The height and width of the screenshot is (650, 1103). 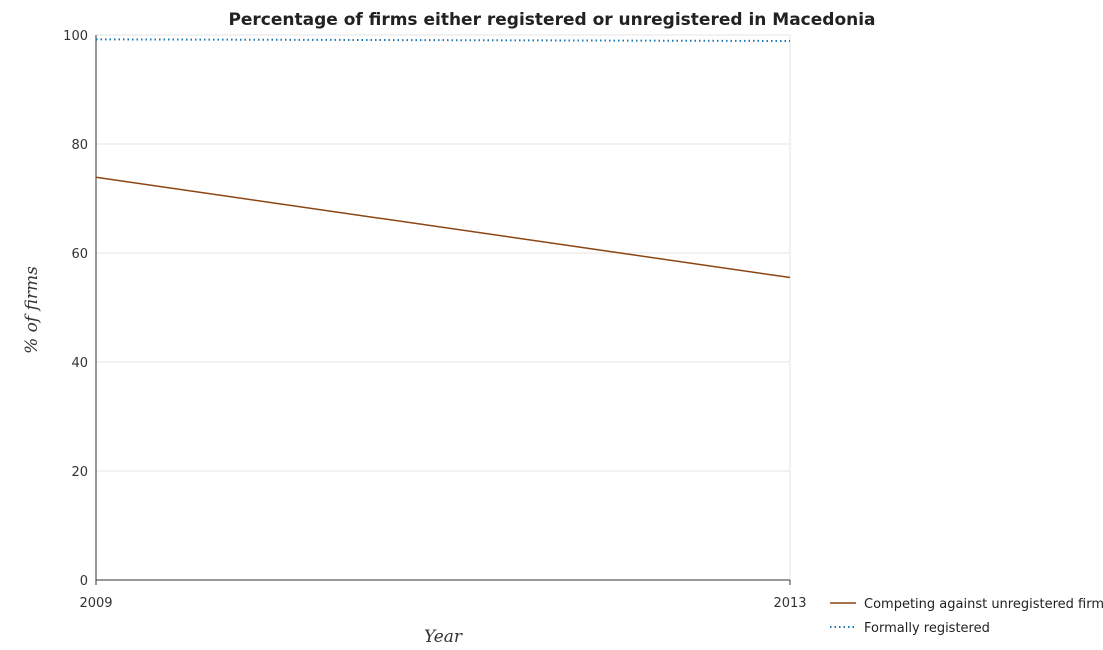 What do you see at coordinates (95, 603) in the screenshot?
I see `x-tick-label: 2009` at bounding box center [95, 603].